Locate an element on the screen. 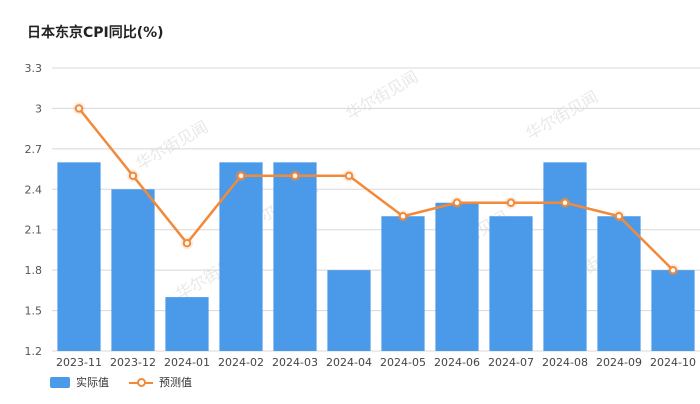 This screenshot has height=404, width=700. legend-label-forecast: 预测值 is located at coordinates (175, 382).